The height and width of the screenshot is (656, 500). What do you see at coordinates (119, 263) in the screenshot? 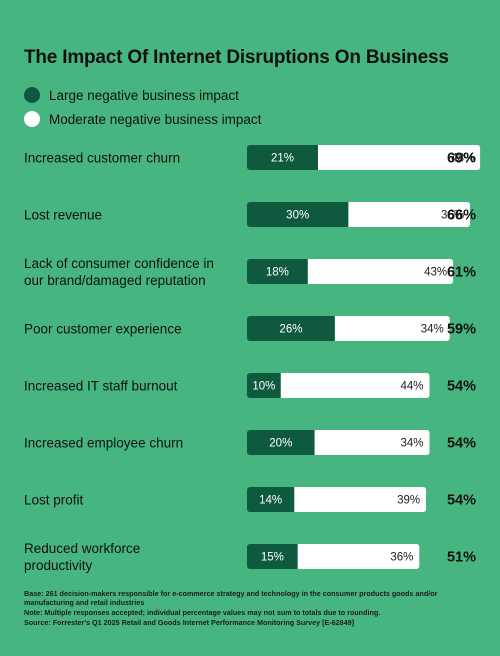
I see `category-label: Lack of consumer confidence in` at bounding box center [119, 263].